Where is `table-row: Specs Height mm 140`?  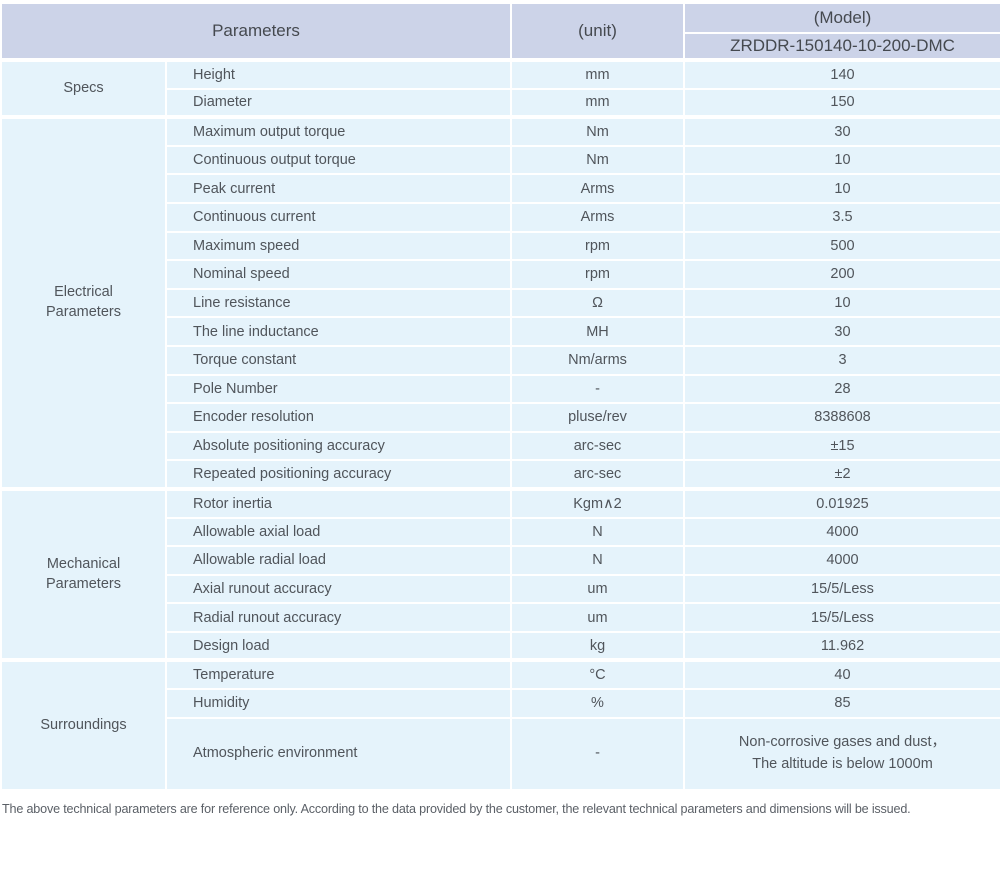
table-row: Specs Height mm 140 is located at coordinates (500, 88).